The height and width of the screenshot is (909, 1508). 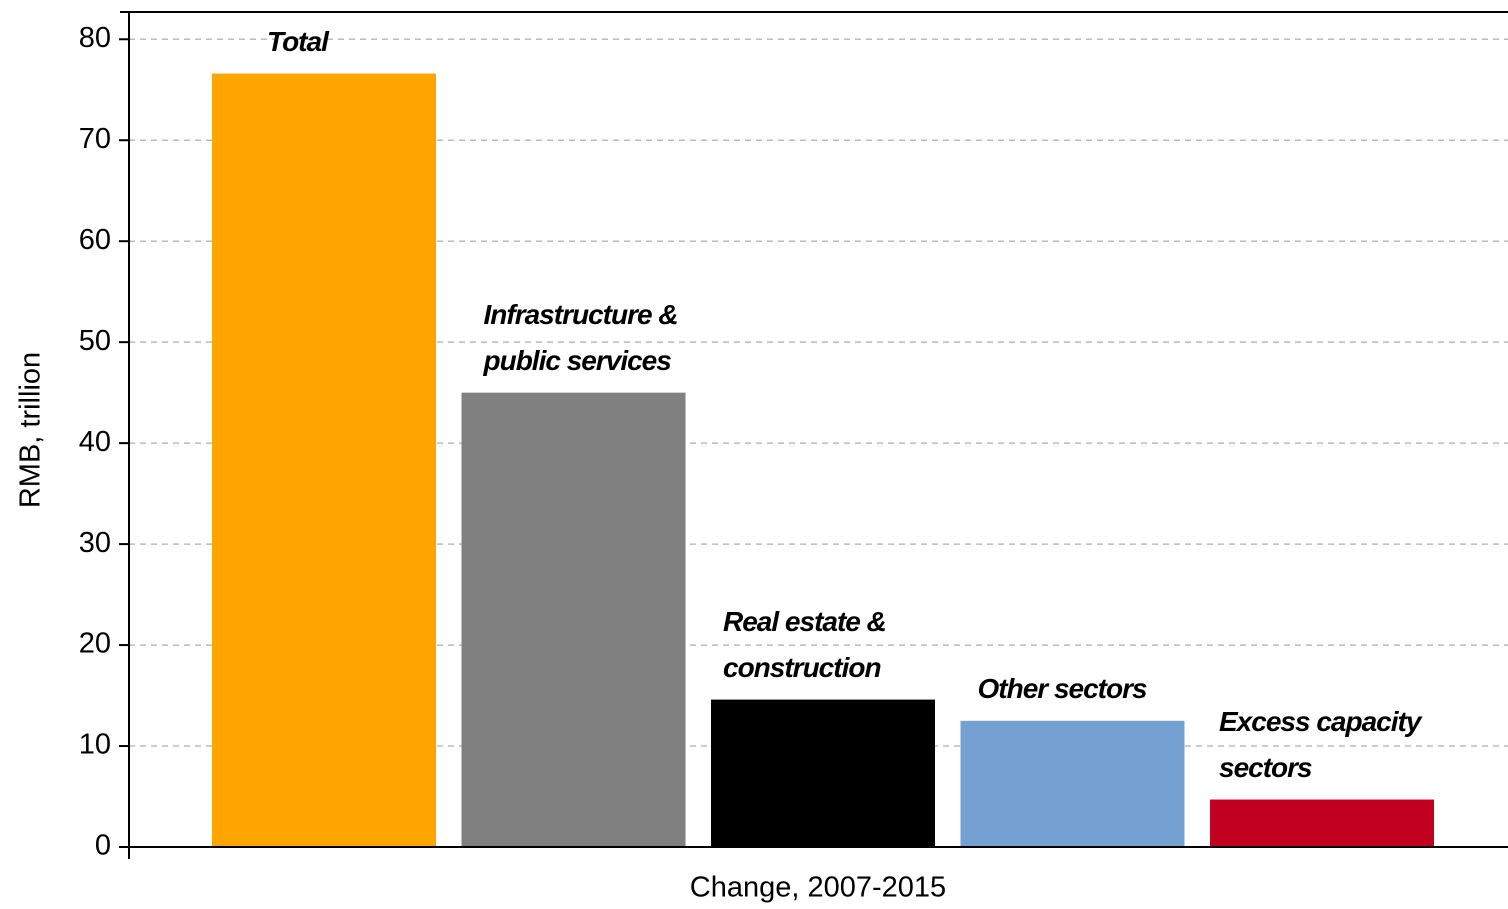 I want to click on y-axis-title: RMB, trillion, so click(x=31, y=430).